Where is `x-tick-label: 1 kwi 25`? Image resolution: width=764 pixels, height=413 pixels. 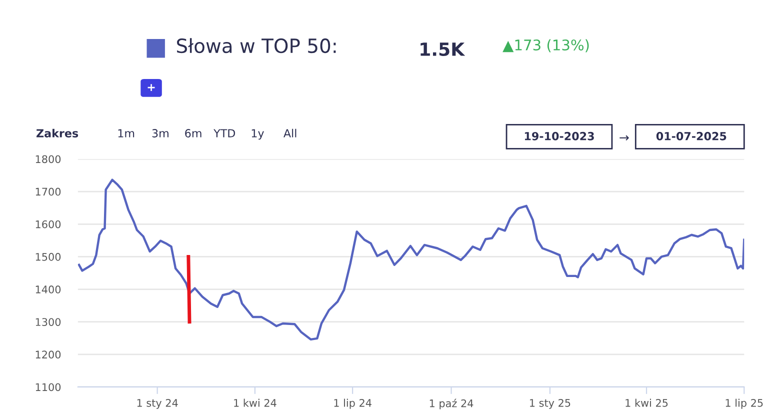
x-tick-label: 1 kwi 25 is located at coordinates (647, 402).